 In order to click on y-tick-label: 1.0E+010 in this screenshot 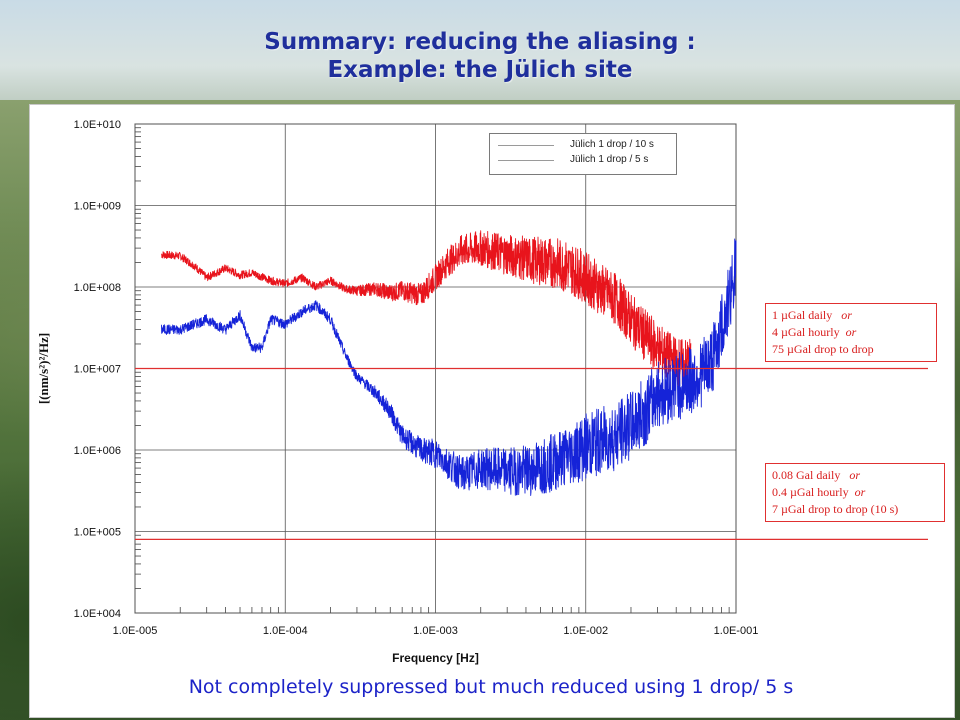, I will do `click(97, 125)`.